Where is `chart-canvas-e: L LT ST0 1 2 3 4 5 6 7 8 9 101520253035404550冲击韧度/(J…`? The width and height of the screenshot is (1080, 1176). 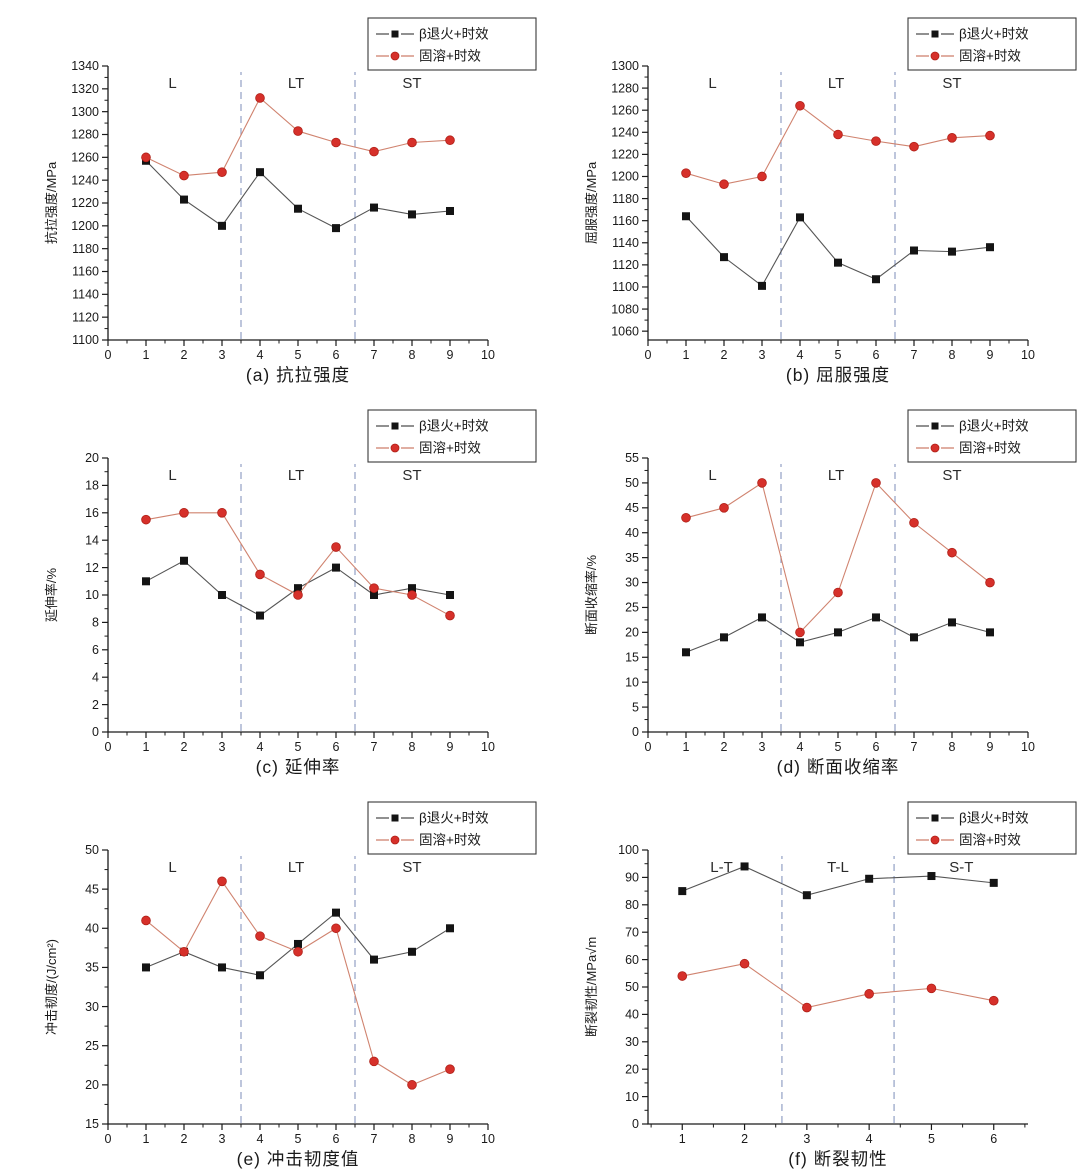
chart-canvas-e: L LT ST0 1 2 3 4 5 6 7 8 9 101520253035404550冲击韧度/(J… is located at coordinates (290, 973).